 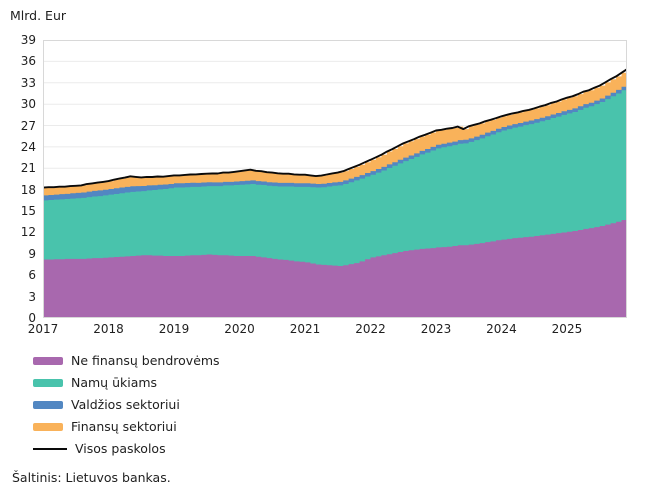 I want to click on x-axis-tick-label: 2024, so click(x=501, y=329).